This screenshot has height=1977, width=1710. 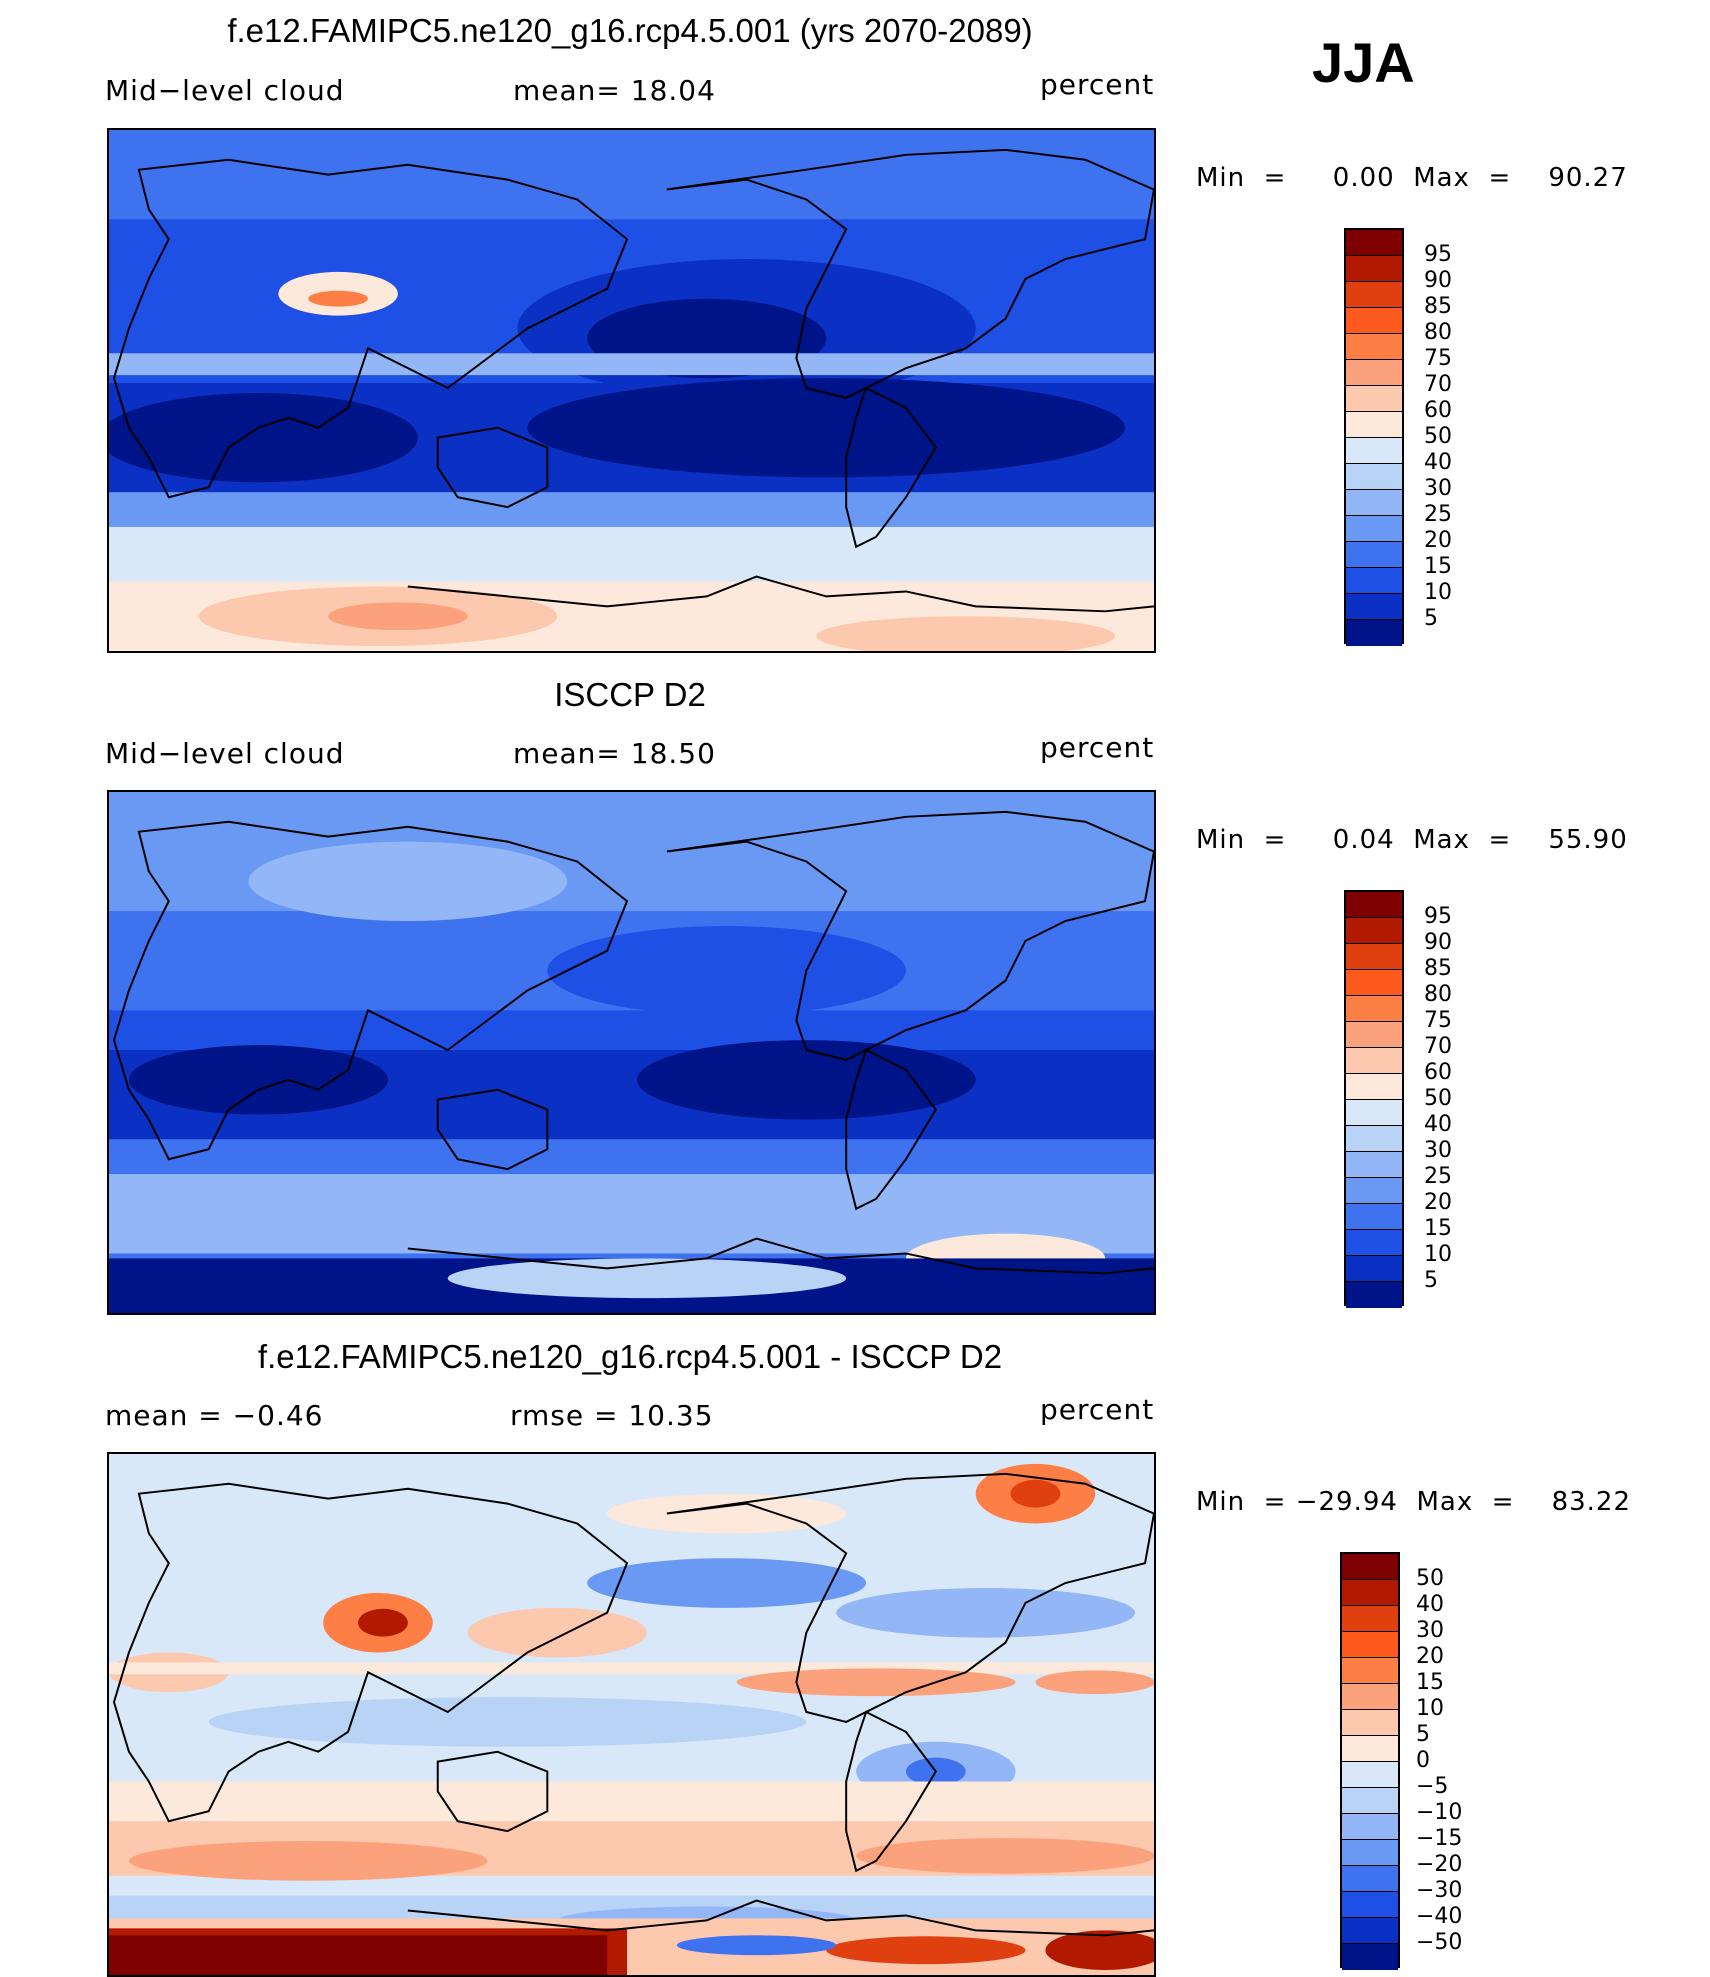 What do you see at coordinates (1412, 178) in the screenshot?
I see `panel-1-minmax: Min = 0.00 Max = 90.27` at bounding box center [1412, 178].